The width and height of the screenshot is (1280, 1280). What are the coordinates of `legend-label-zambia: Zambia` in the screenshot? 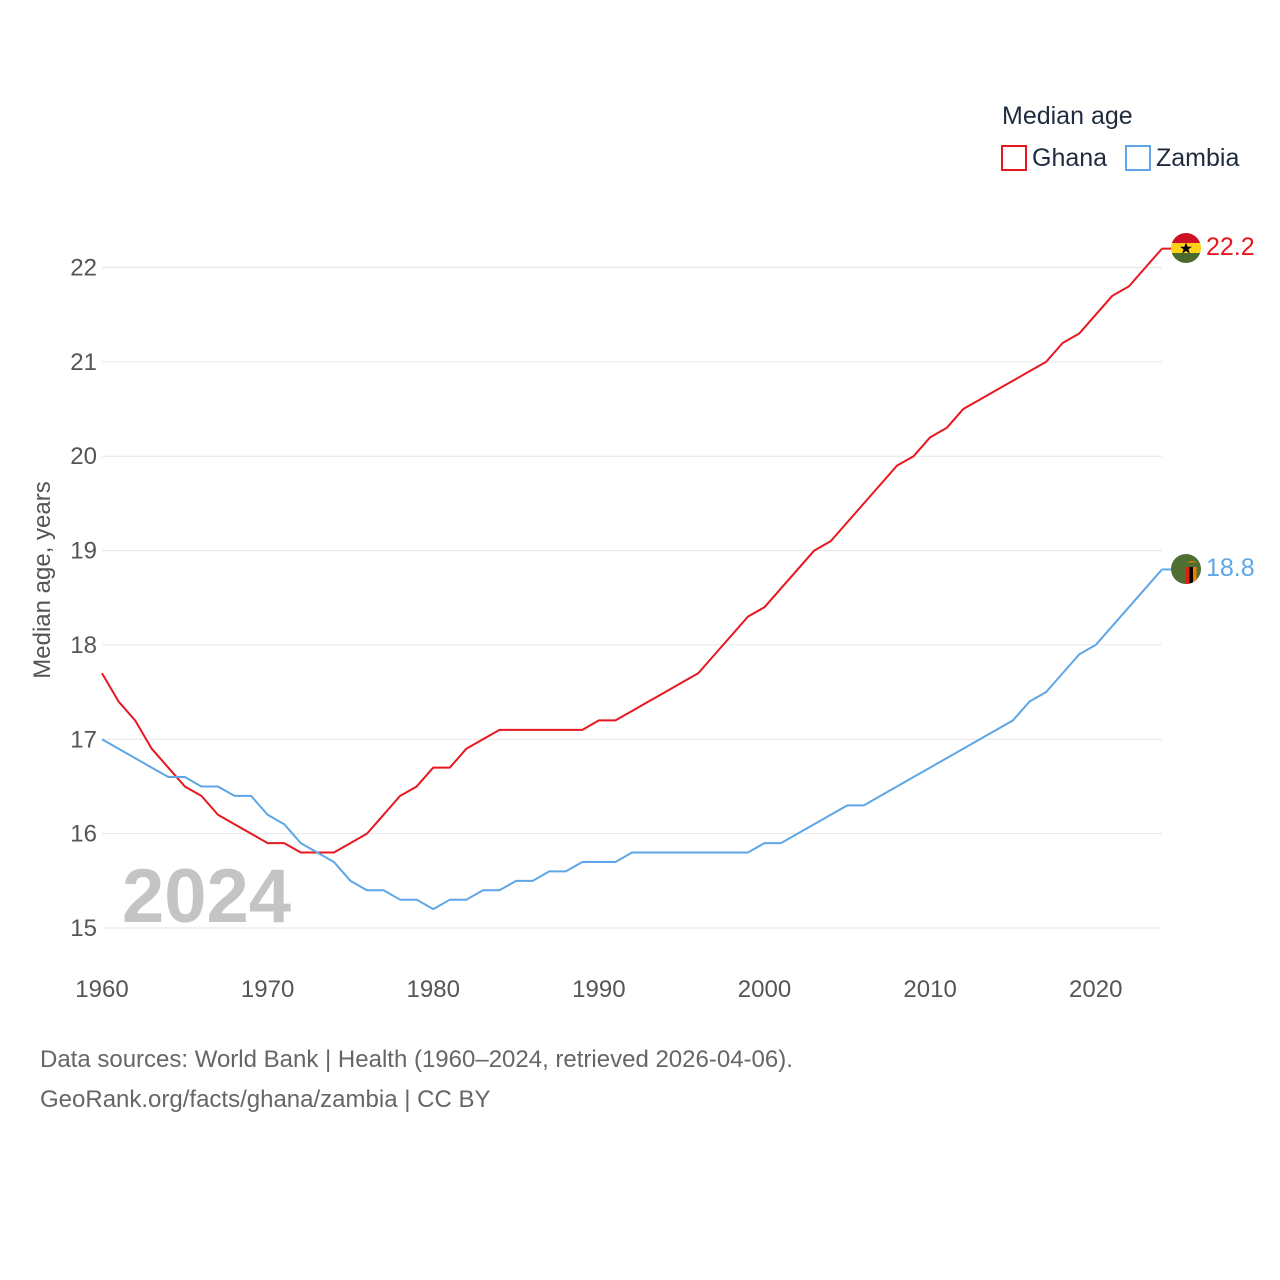 It's located at (1197, 158).